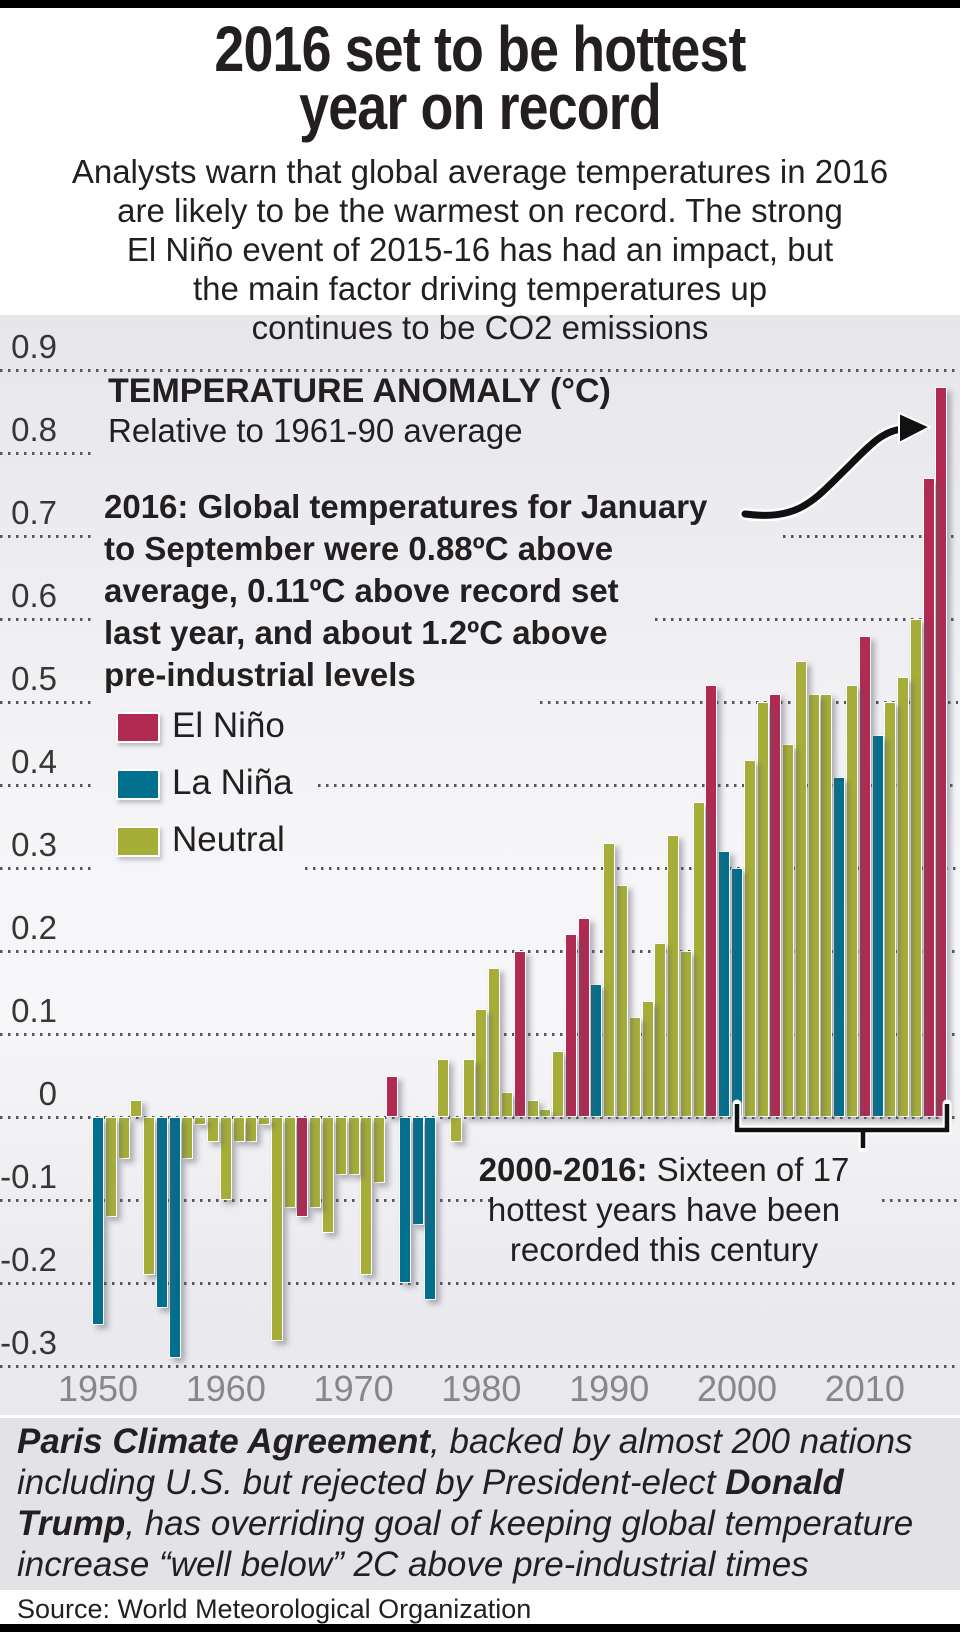  Describe the element at coordinates (788, 930) in the screenshot. I see `bar-2004-neutral` at that location.